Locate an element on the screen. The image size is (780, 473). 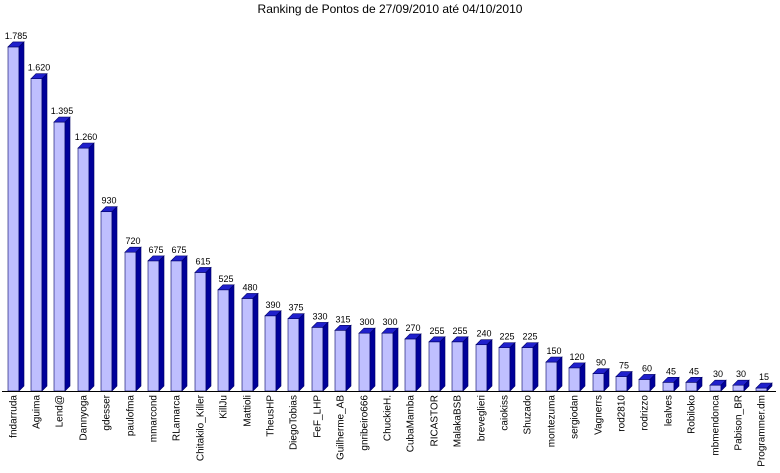
category-label: Vagnerrs is located at coordinates (599, 415).